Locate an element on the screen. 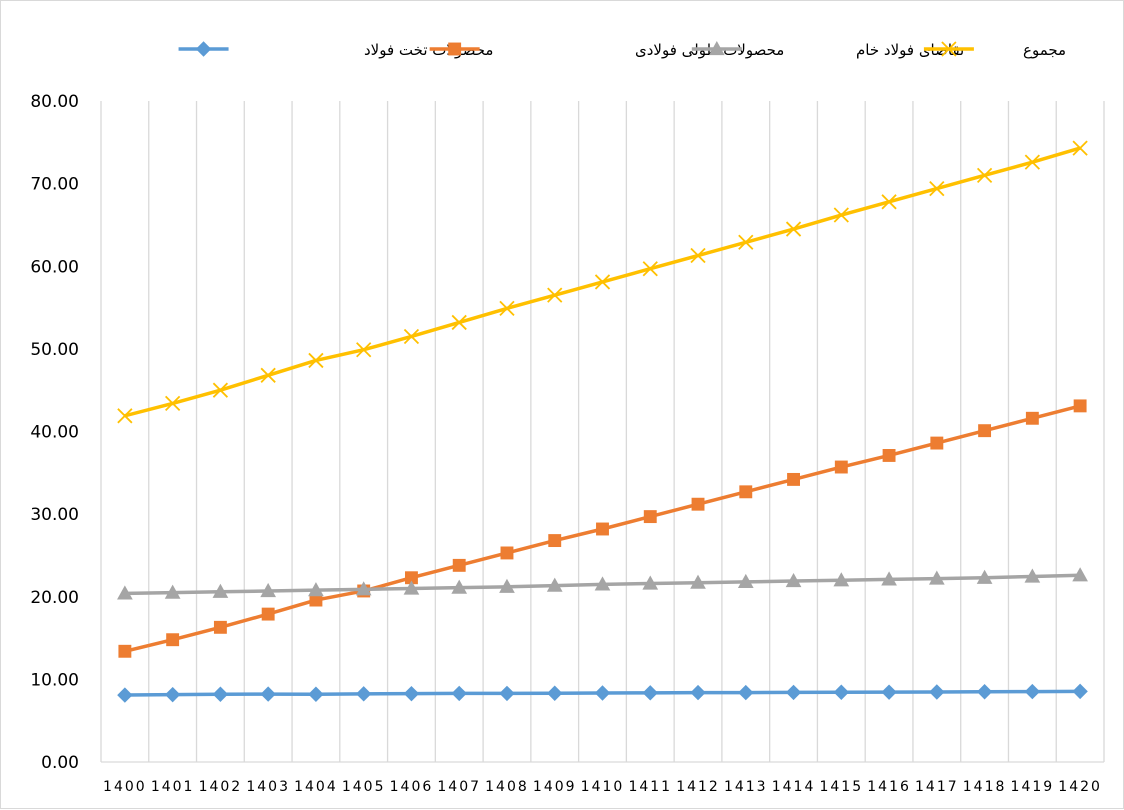 The height and width of the screenshot is (810, 1124). y-tick-label: 40.00 is located at coordinates (54, 433).